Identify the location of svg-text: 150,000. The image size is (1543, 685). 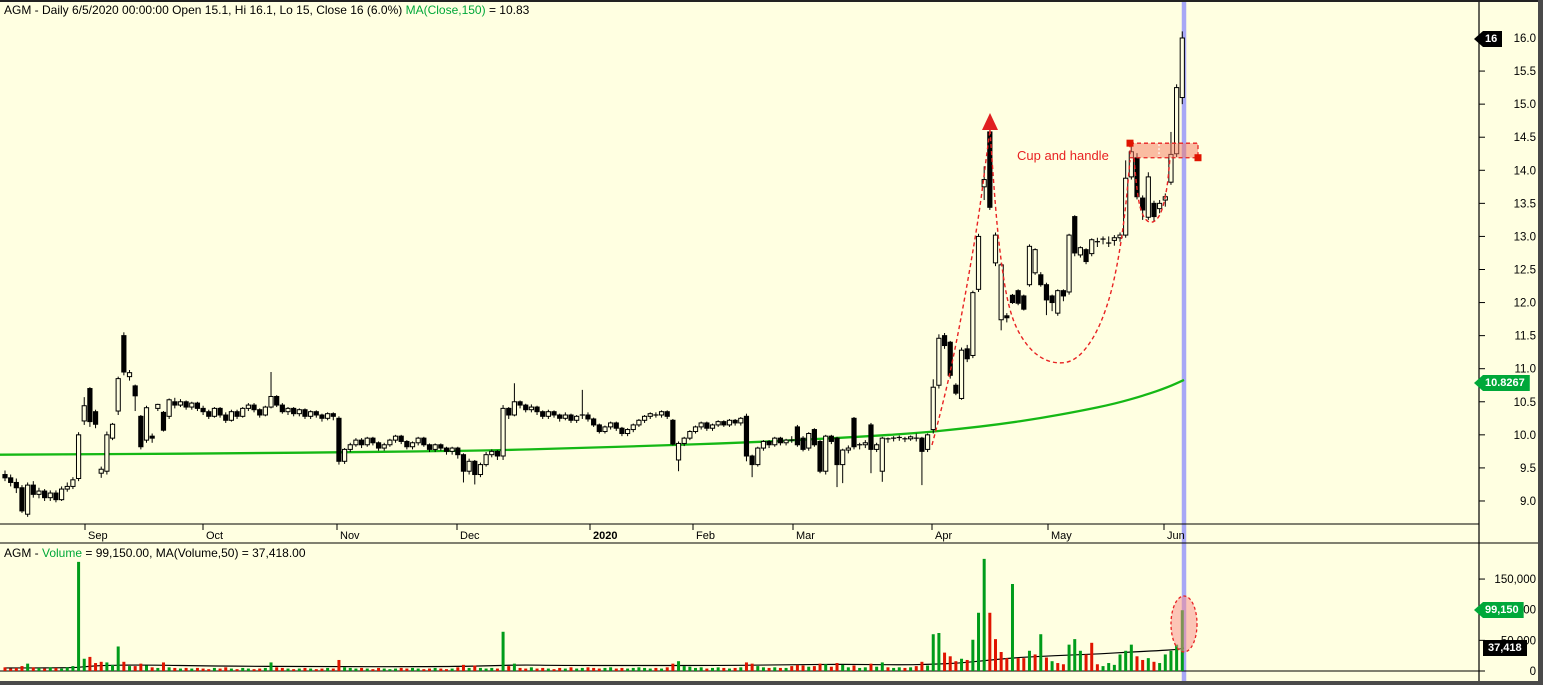
(1515, 580).